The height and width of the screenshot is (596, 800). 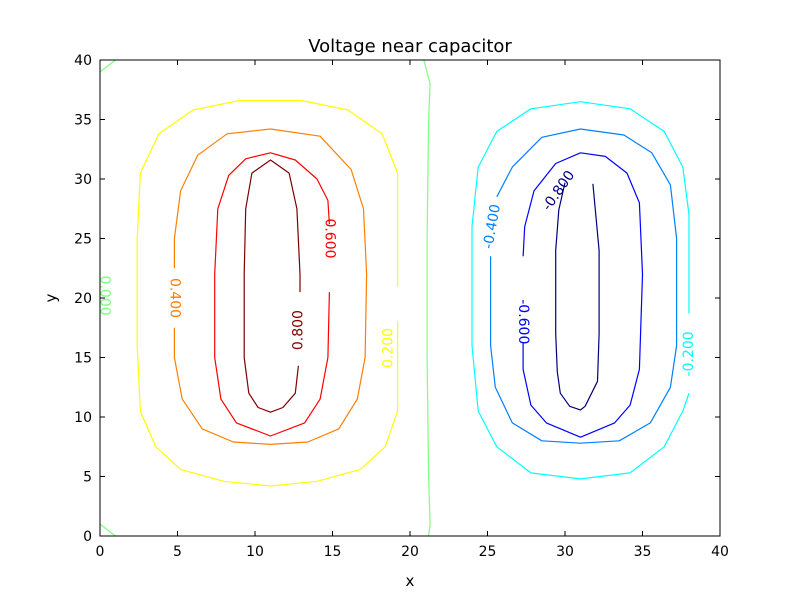 What do you see at coordinates (105, 296) in the screenshot?
I see `contour-label: 0.000` at bounding box center [105, 296].